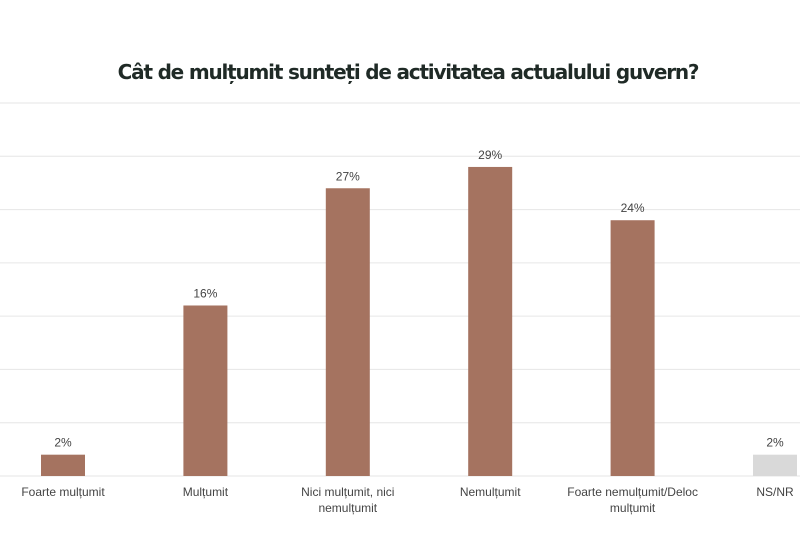 The width and height of the screenshot is (800, 534). I want to click on data-label: 27%, so click(348, 176).